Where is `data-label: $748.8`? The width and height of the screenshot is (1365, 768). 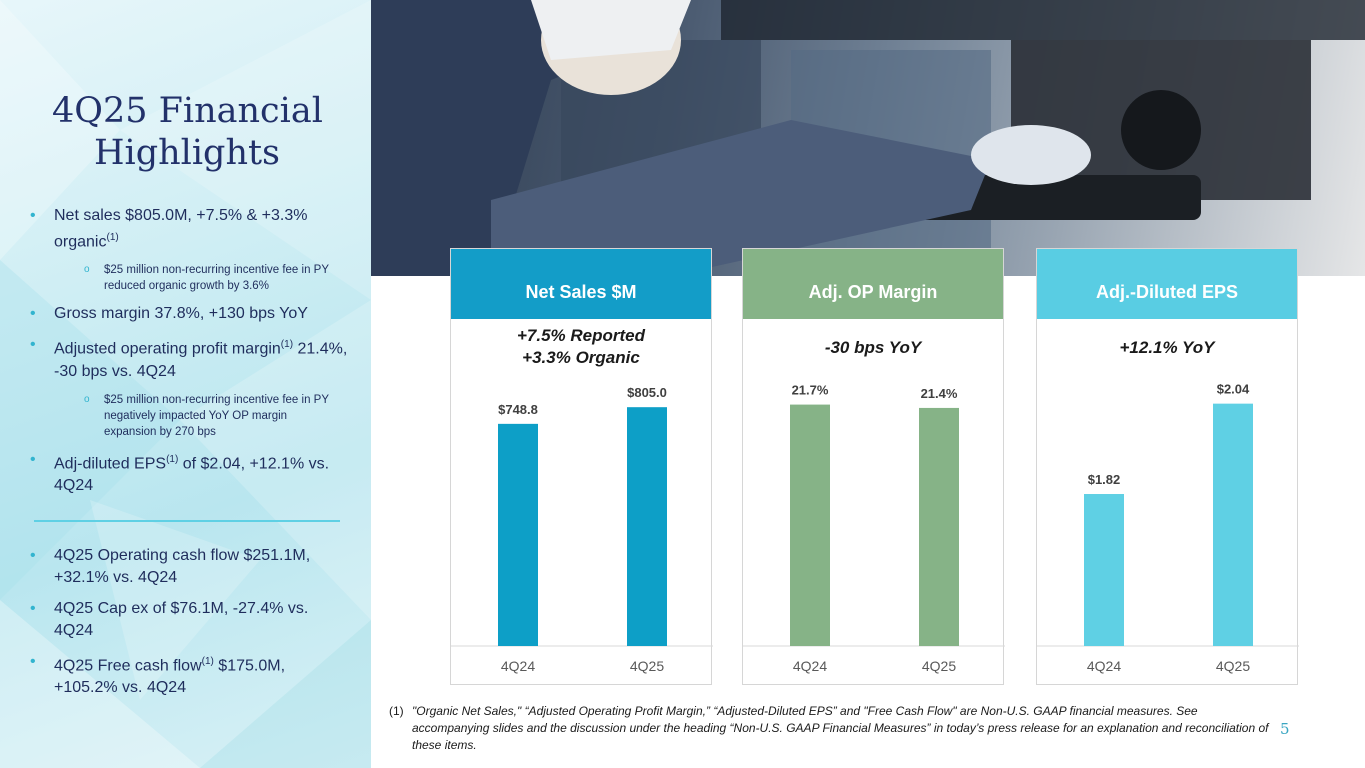 data-label: $748.8 is located at coordinates (518, 409).